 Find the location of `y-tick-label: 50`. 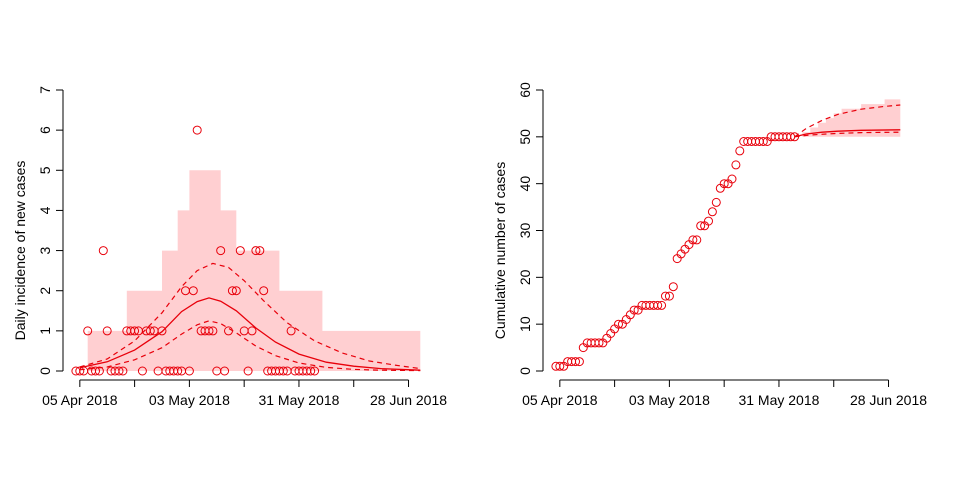

y-tick-label: 50 is located at coordinates (525, 137).